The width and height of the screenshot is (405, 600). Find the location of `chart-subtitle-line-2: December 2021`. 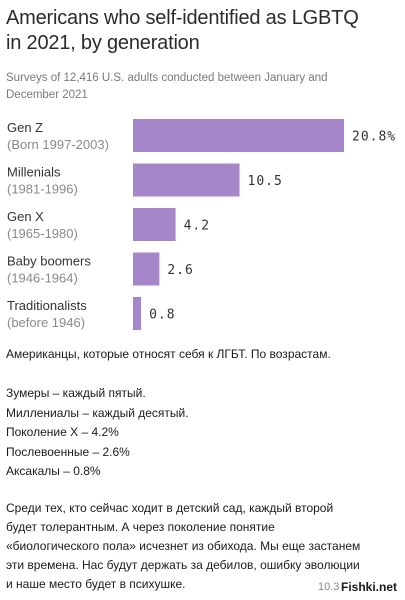

chart-subtitle-line-2: December 2021 is located at coordinates (47, 95).